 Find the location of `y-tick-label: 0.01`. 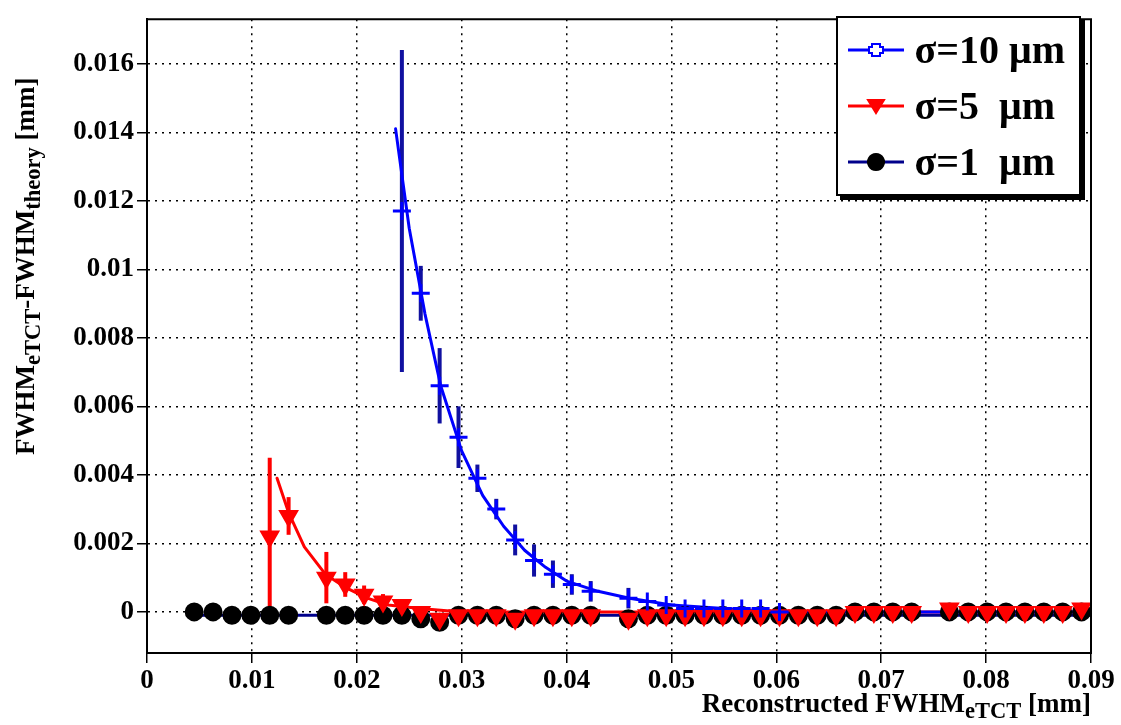

y-tick-label: 0.01 is located at coordinates (110, 267).